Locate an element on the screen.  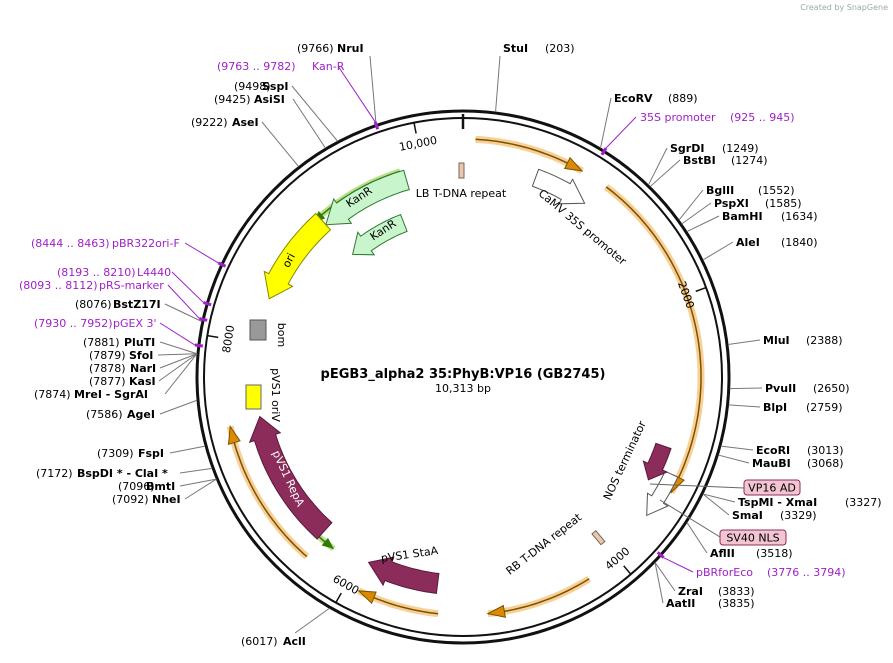
site-name: AclI is located at coordinates (294, 641).